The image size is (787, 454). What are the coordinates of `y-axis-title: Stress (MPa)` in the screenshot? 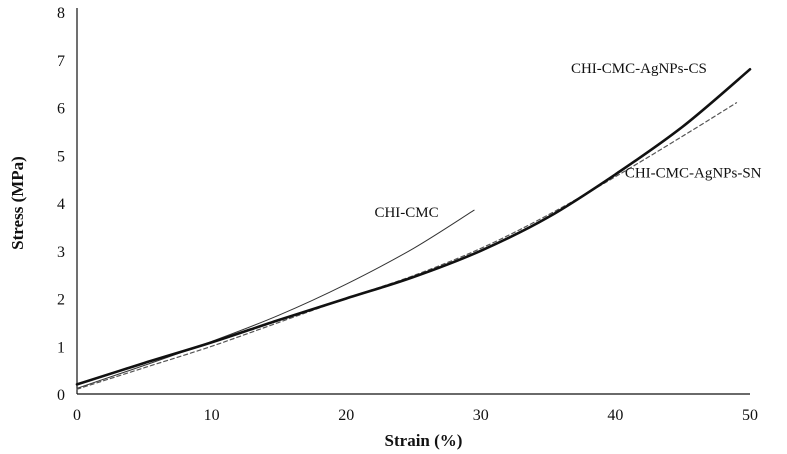 It's located at (17, 203).